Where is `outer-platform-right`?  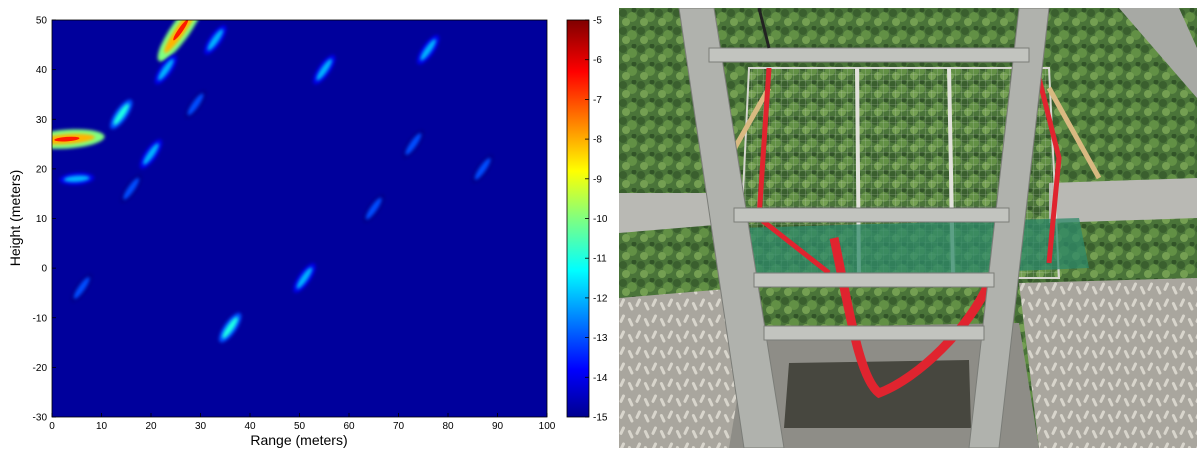
outer-platform-right is located at coordinates (1123, 200).